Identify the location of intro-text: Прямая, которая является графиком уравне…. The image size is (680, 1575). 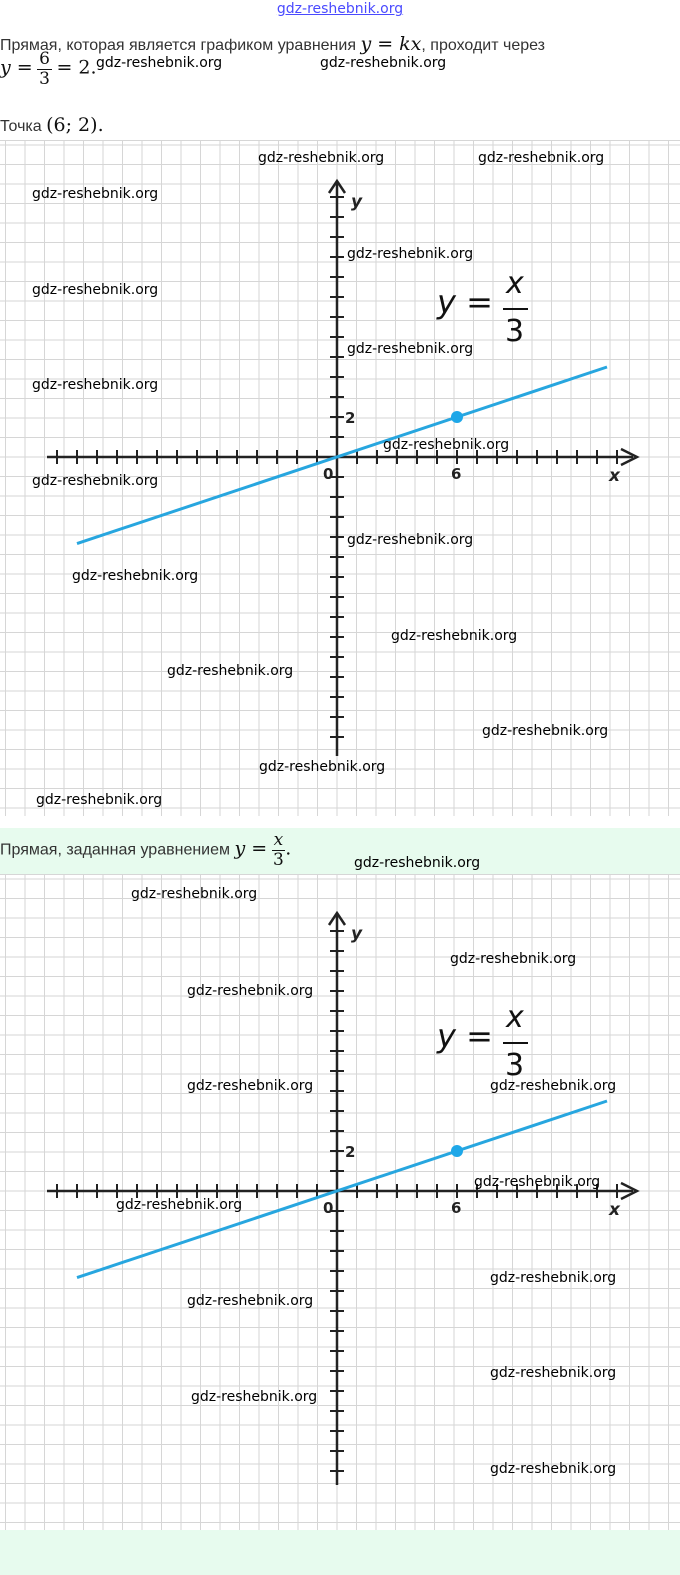
(178, 45).